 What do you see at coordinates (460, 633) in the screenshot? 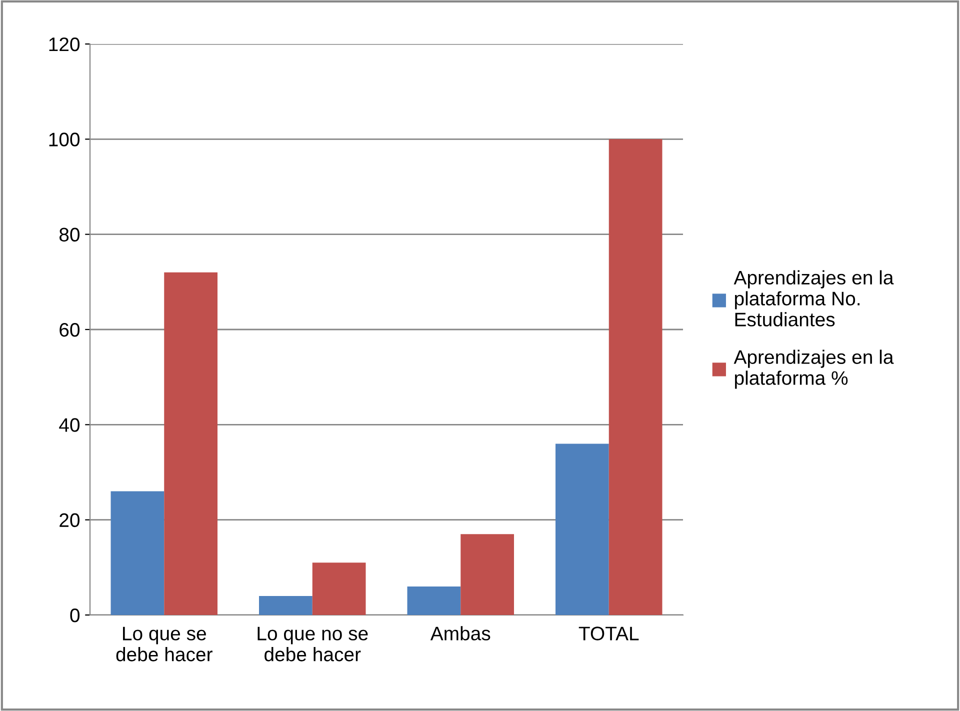
I see `x-tick-label: Ambas` at bounding box center [460, 633].